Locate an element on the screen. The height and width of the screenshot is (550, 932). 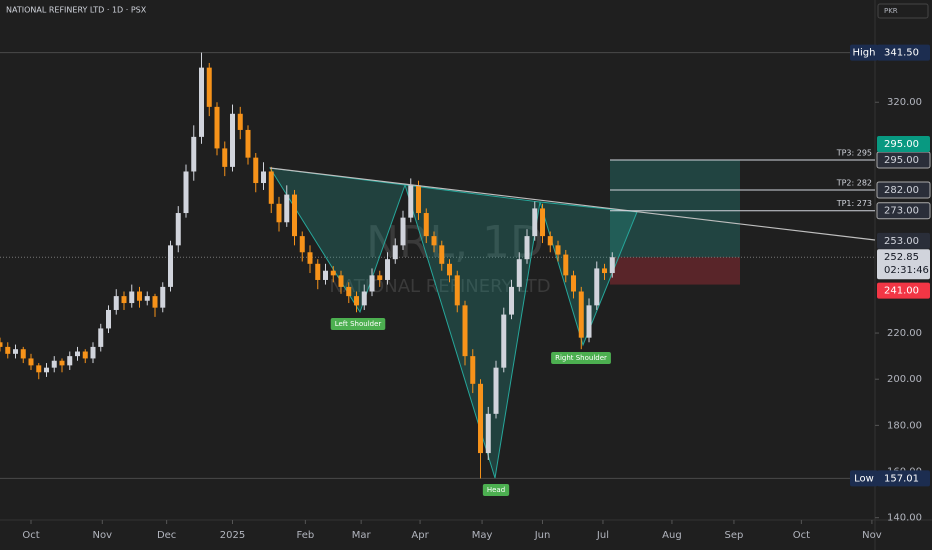
extreme-tag-box is located at coordinates (864, 478).